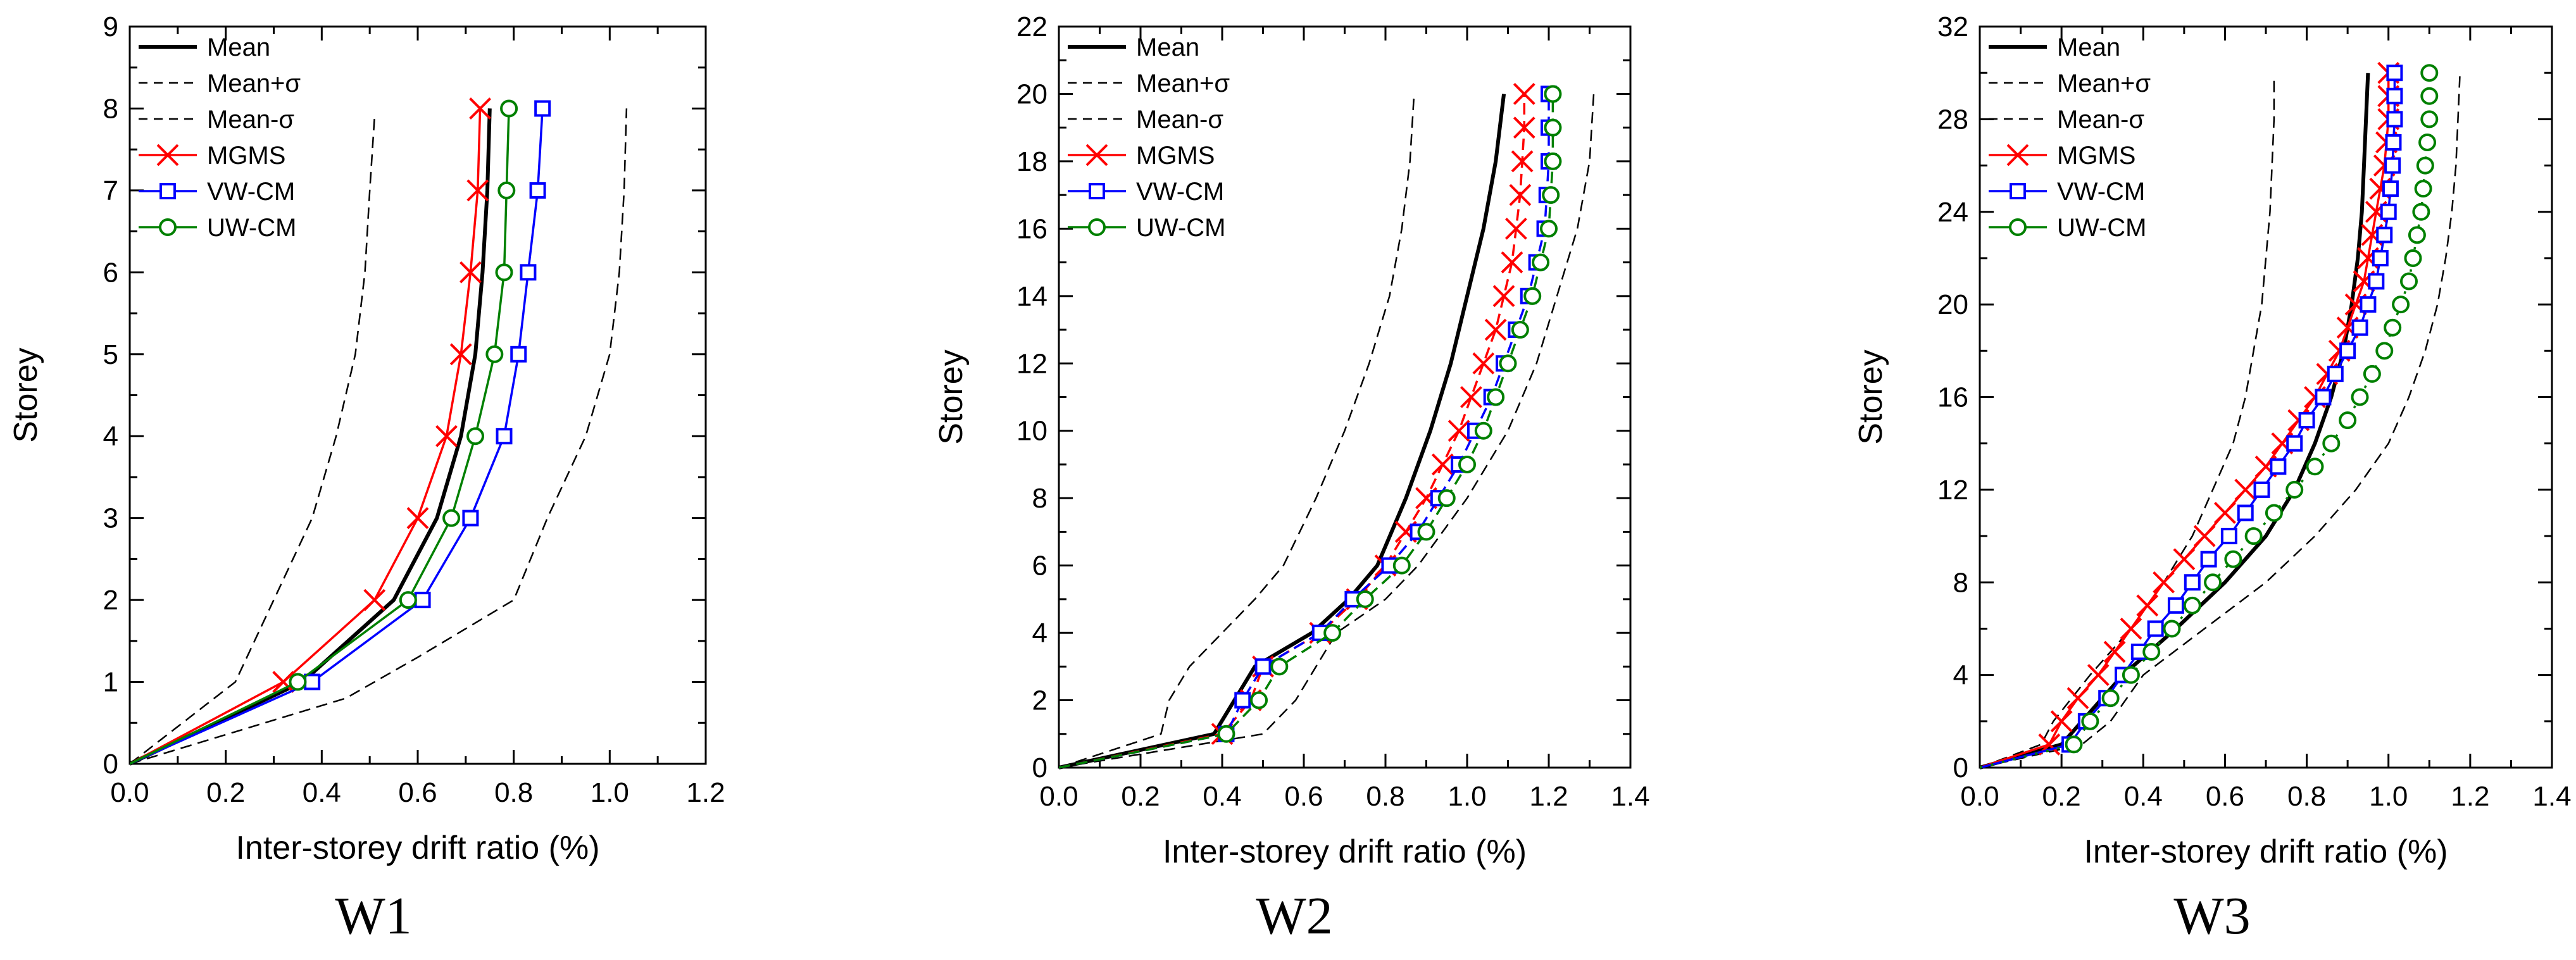 The height and width of the screenshot is (960, 2576). I want to click on y-tick-label: 10, so click(1031, 431).